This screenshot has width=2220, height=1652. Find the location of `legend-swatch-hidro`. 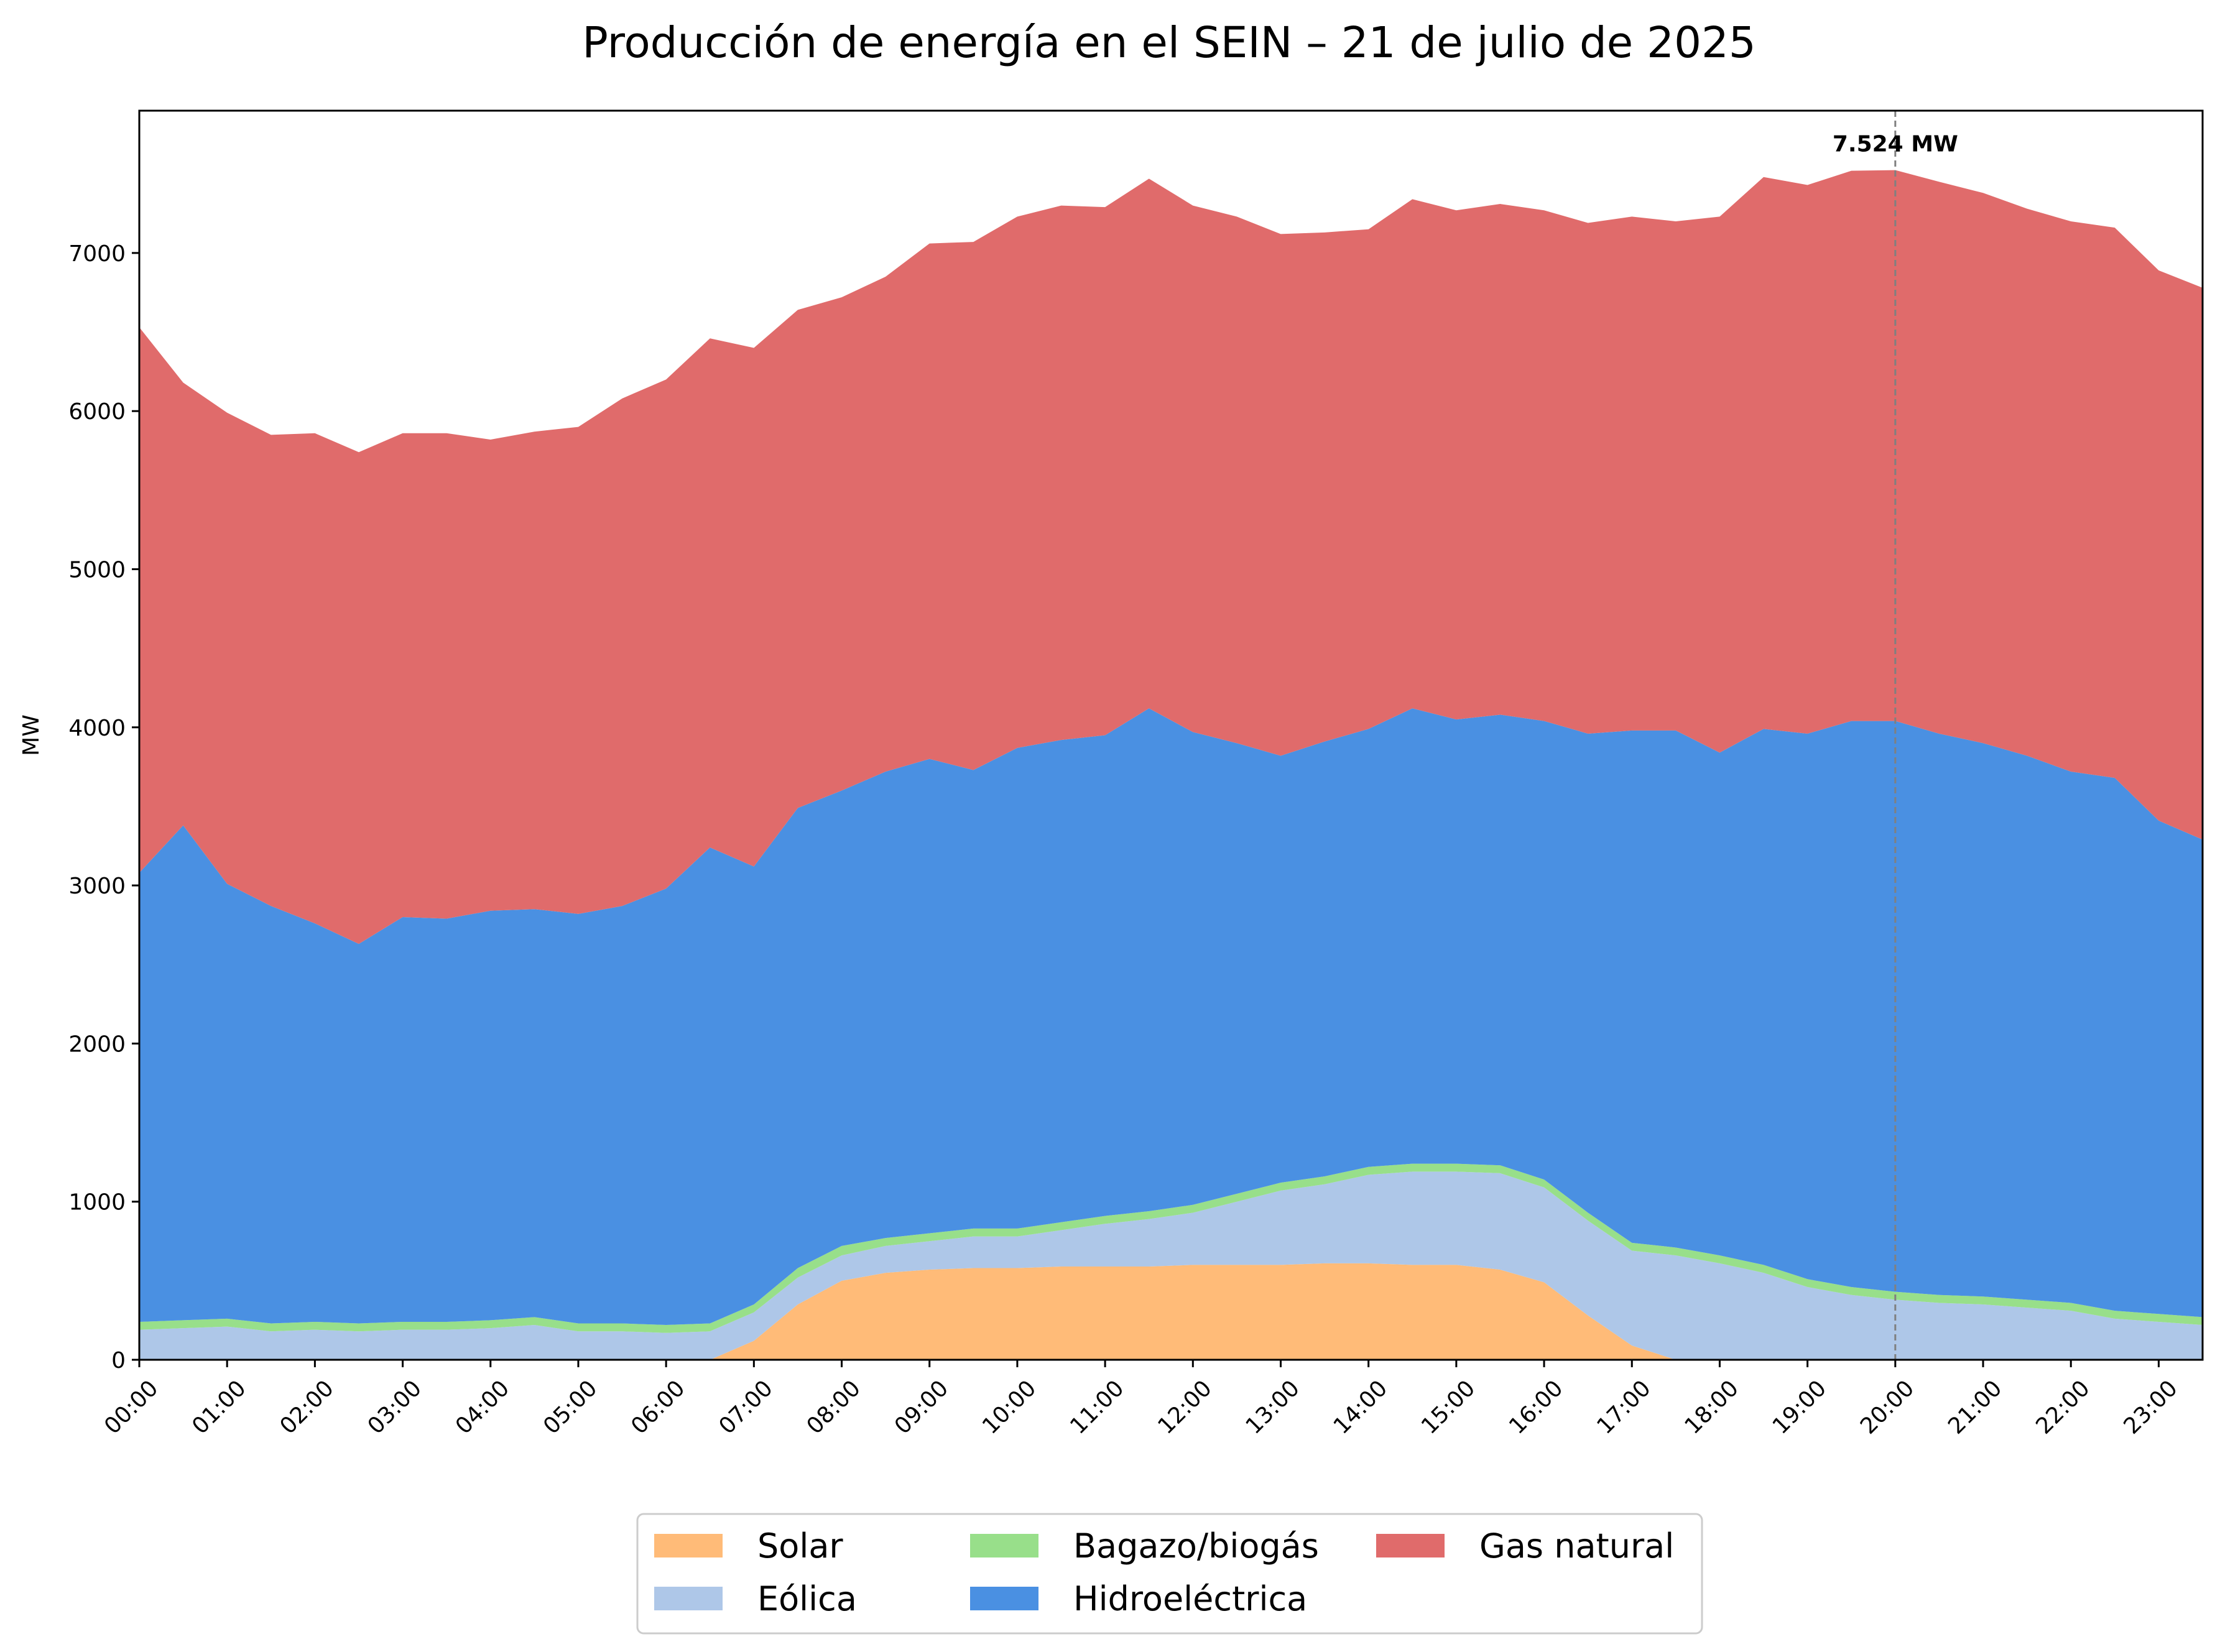

legend-swatch-hidro is located at coordinates (1004, 1598).